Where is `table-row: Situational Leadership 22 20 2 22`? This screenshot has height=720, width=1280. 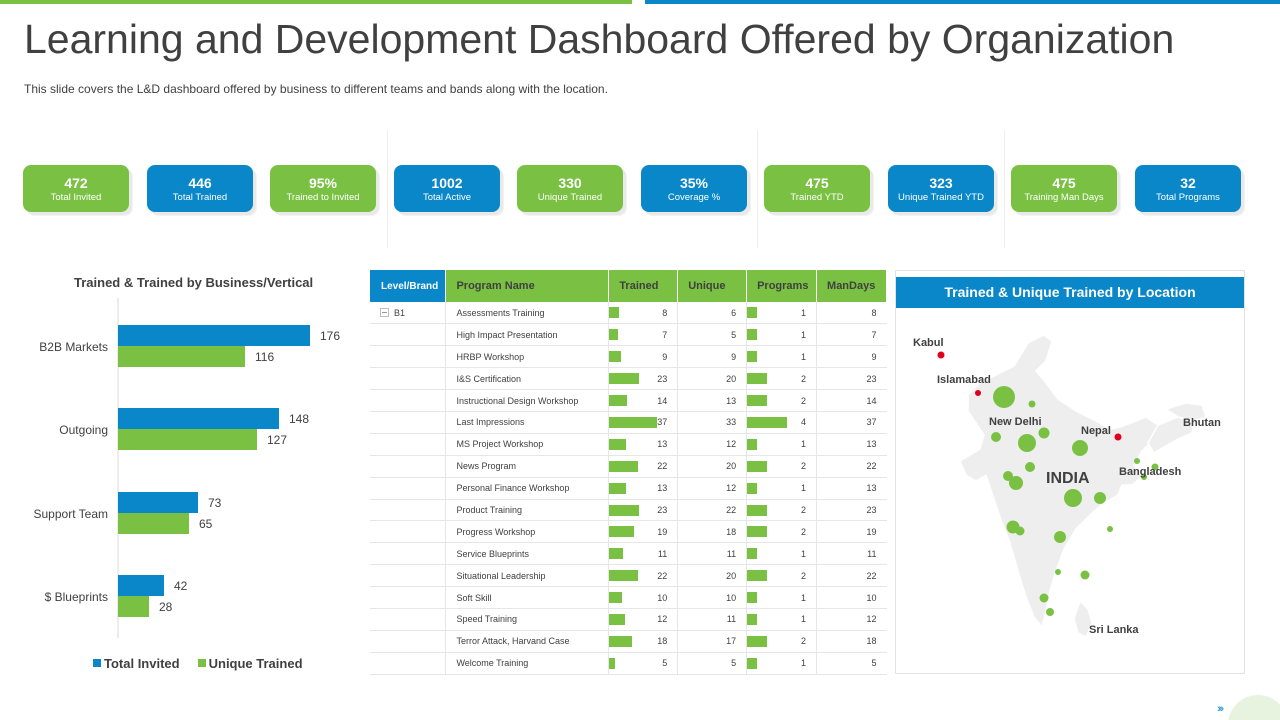
table-row: Situational Leadership 22 20 2 22 is located at coordinates (628, 576).